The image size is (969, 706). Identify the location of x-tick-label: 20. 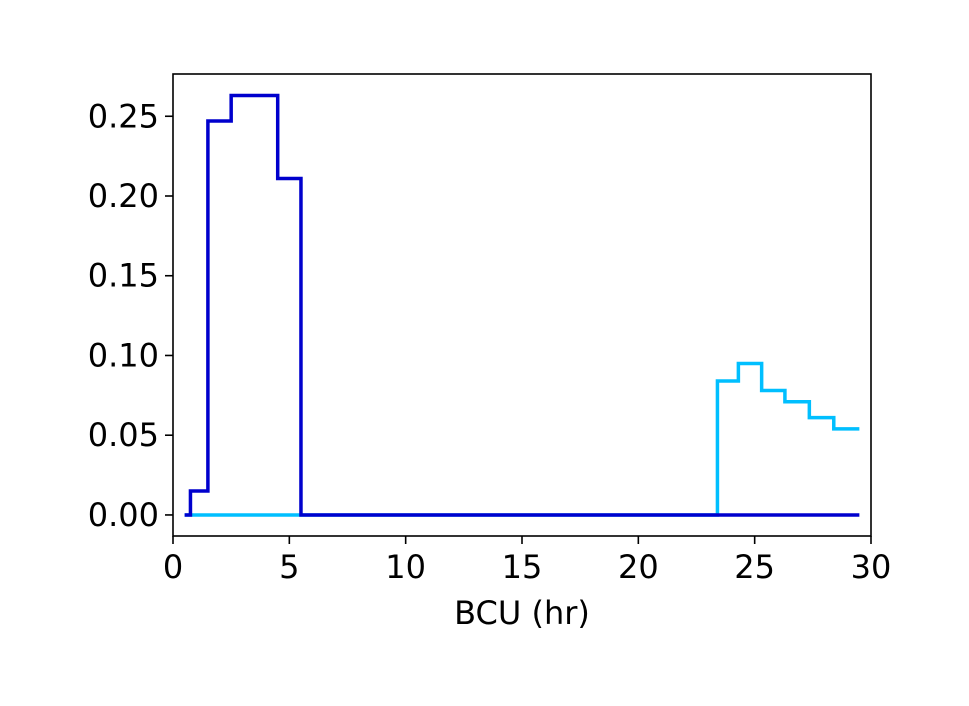
(638, 567).